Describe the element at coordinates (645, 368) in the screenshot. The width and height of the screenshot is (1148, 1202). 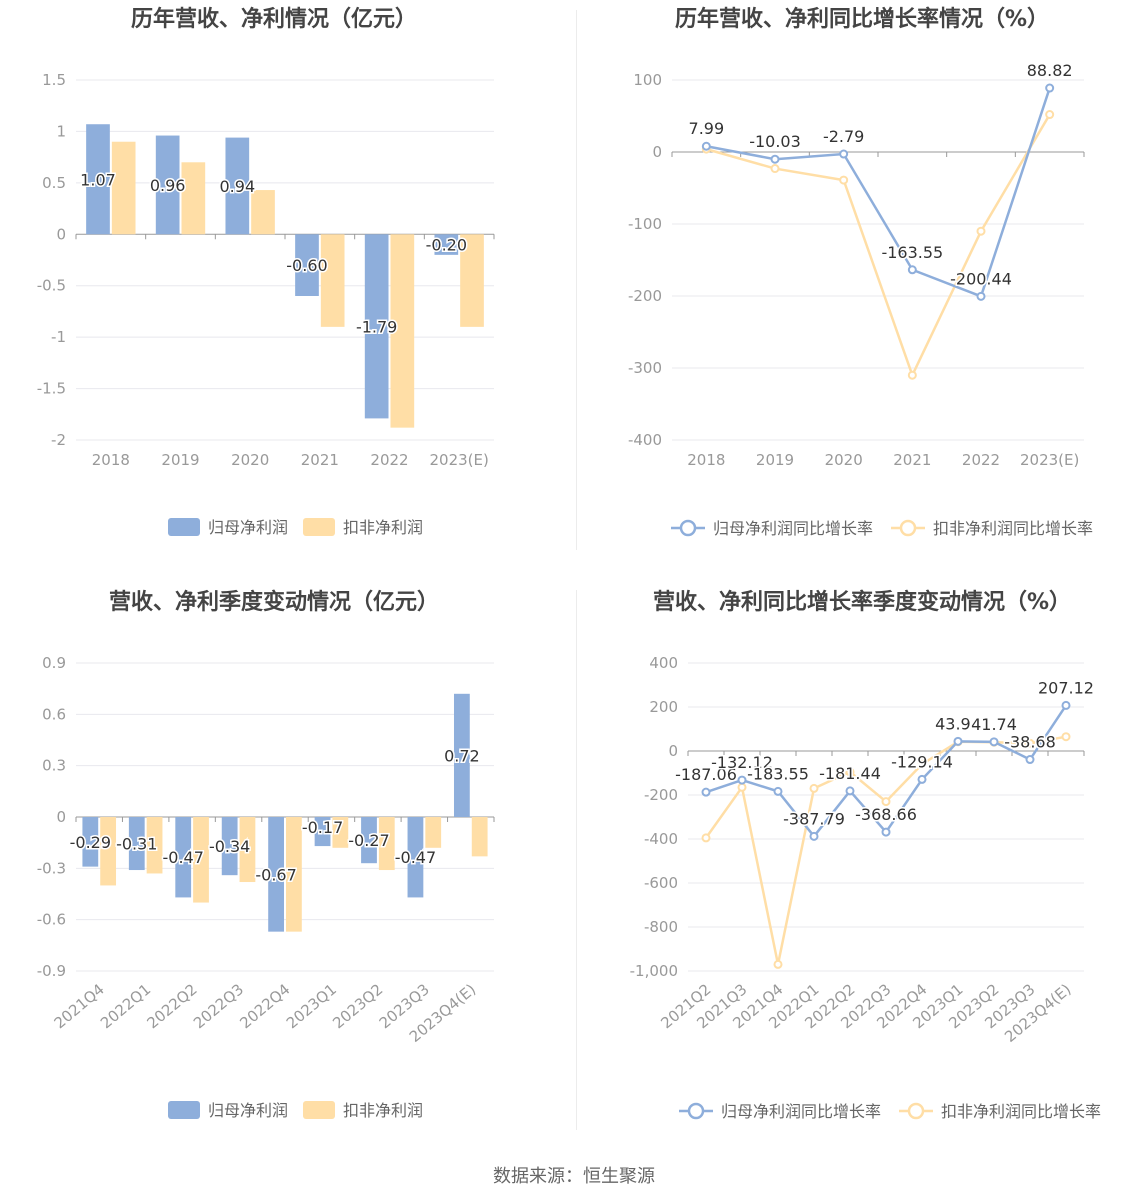
I see `y-tick-label: -300` at that location.